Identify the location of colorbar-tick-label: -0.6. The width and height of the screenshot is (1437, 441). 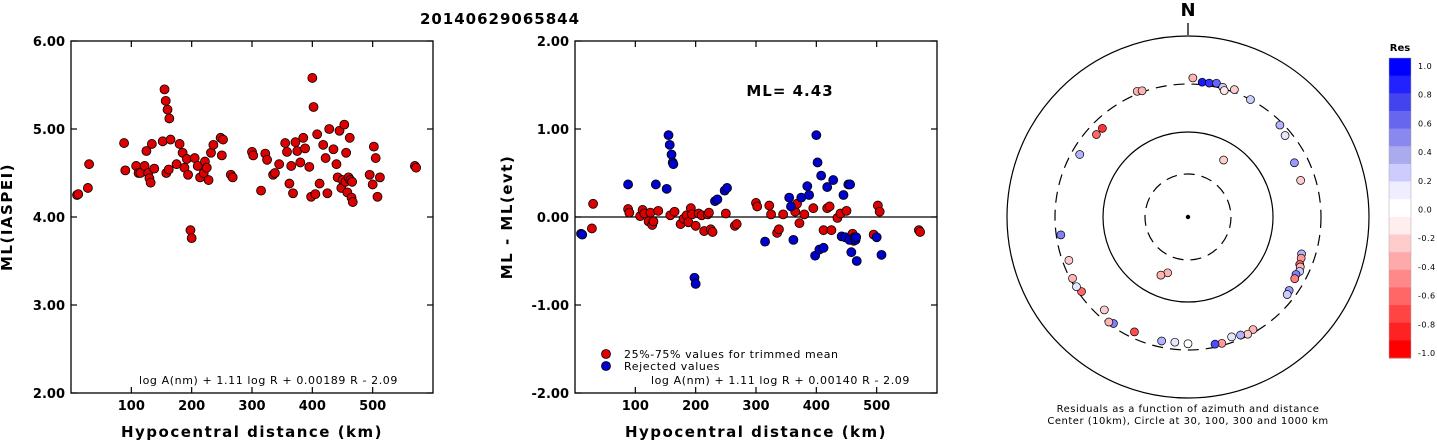
(1427, 296).